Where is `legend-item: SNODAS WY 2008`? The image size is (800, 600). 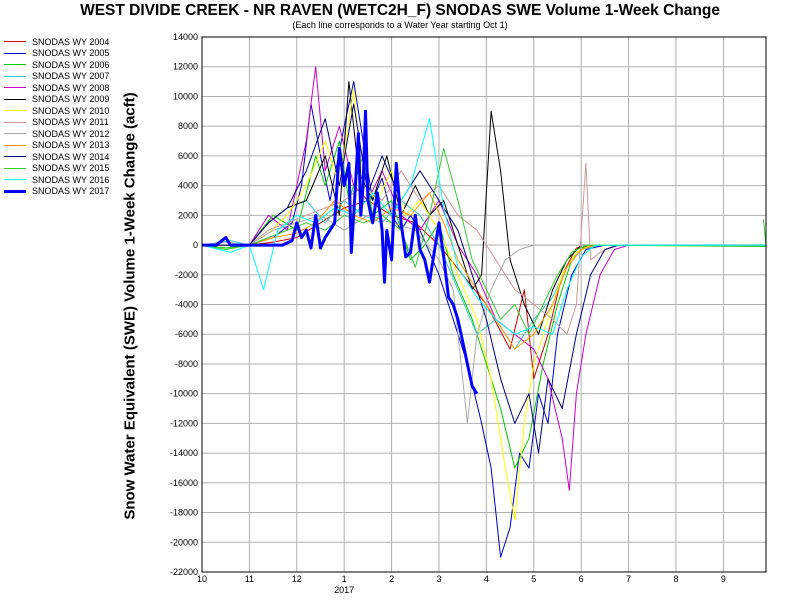 legend-item: SNODAS WY 2008 is located at coordinates (84, 88).